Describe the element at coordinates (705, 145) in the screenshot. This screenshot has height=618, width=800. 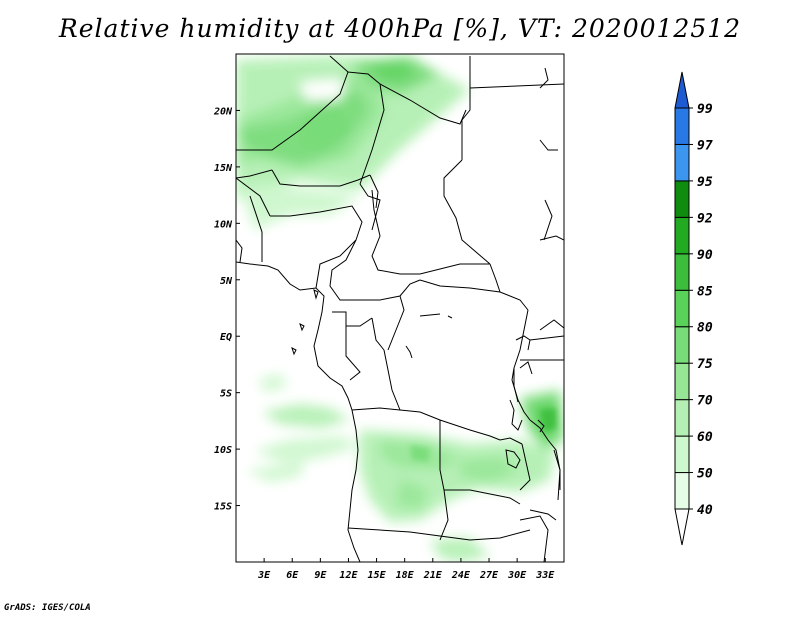
I see `colorbar-label: 97` at that location.